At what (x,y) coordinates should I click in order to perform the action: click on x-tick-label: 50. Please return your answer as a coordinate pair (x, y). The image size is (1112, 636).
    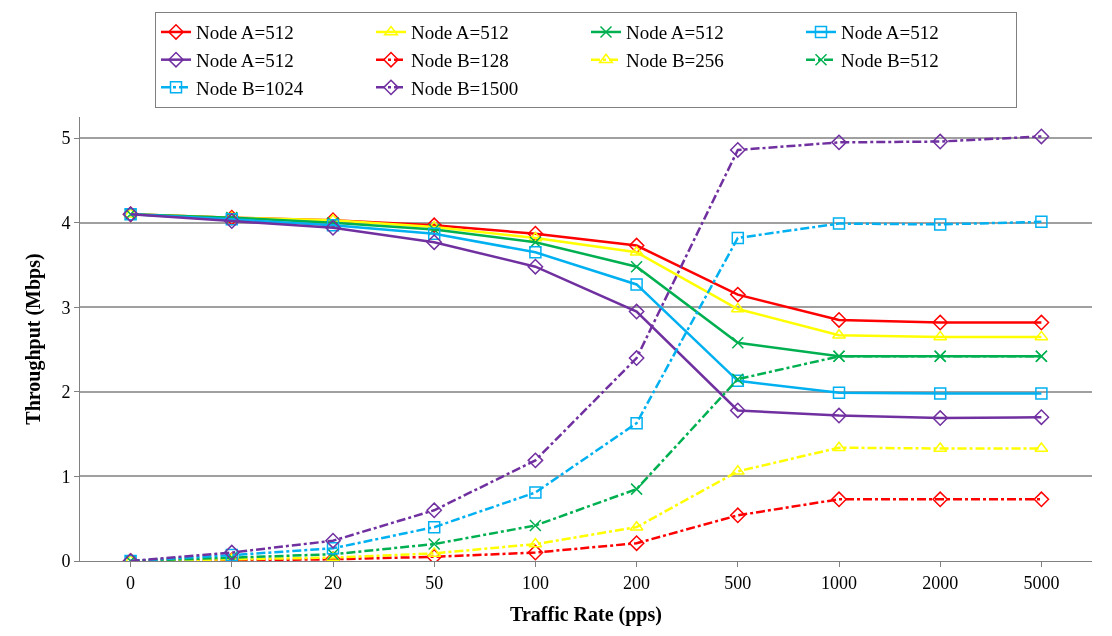
    Looking at the image, I should click on (434, 582).